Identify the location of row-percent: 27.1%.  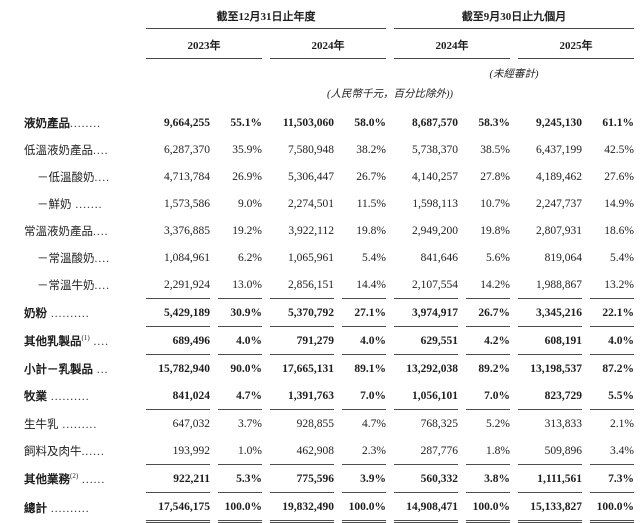
(364, 313).